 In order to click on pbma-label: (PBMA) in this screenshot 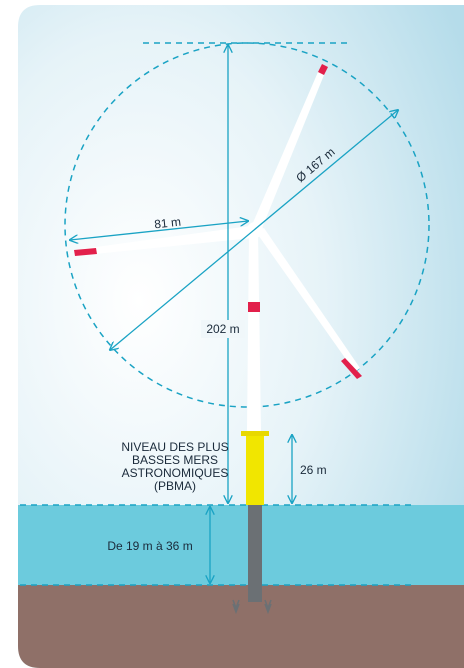, I will do `click(175, 486)`.